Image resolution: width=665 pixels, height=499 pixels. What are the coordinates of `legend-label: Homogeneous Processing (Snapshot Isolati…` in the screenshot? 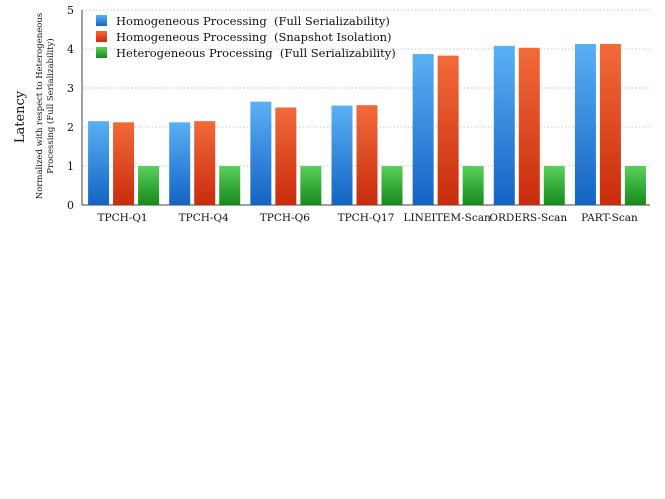 It's located at (254, 37).